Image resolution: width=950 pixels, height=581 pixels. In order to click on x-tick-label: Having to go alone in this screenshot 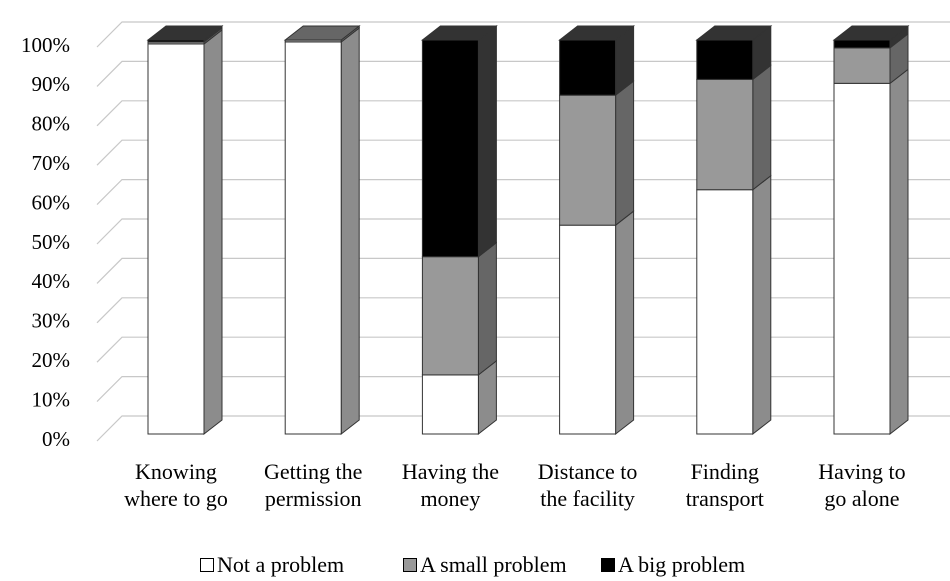, I will do `click(862, 485)`.